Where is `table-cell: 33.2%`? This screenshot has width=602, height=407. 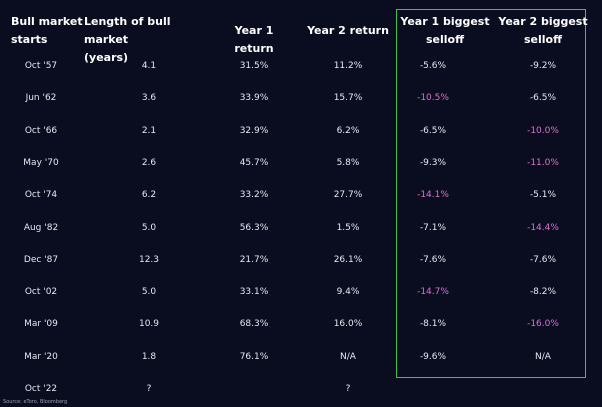 table-cell: 33.2% is located at coordinates (254, 195).